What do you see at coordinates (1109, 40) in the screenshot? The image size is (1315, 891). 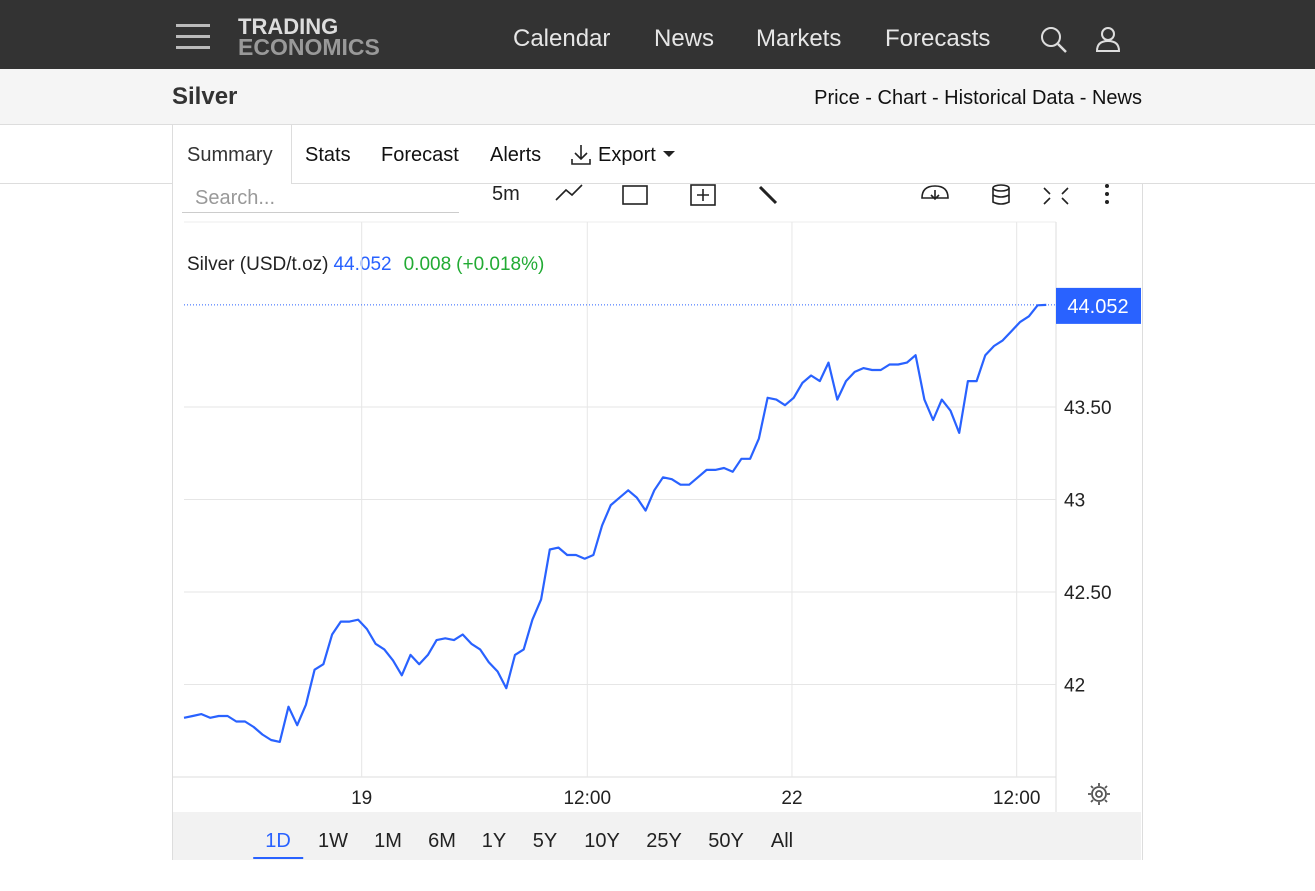 I see `user-icon` at bounding box center [1109, 40].